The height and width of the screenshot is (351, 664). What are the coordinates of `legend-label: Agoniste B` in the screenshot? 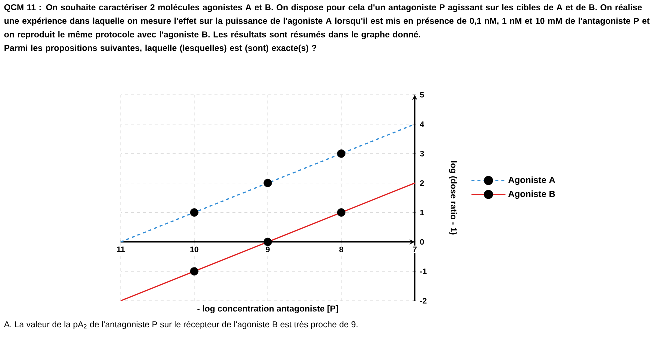 It's located at (532, 195).